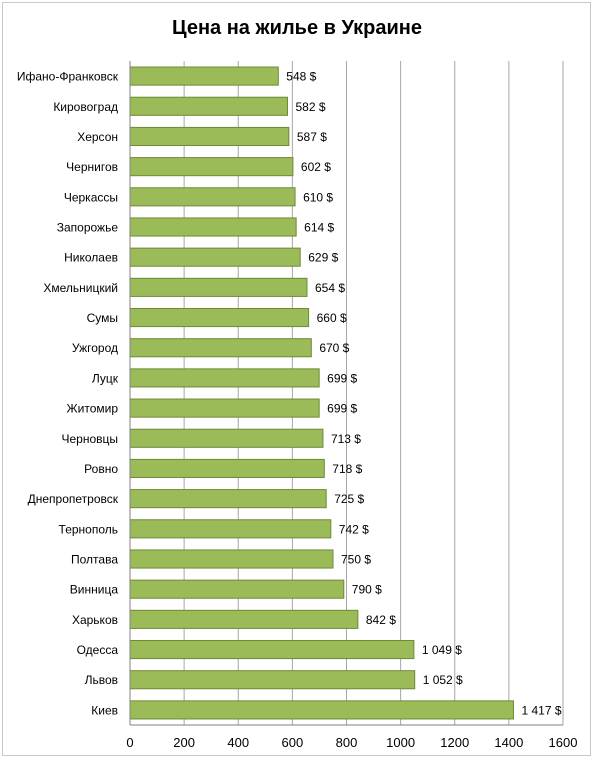  I want to click on x-tick-label: 400, so click(238, 742).